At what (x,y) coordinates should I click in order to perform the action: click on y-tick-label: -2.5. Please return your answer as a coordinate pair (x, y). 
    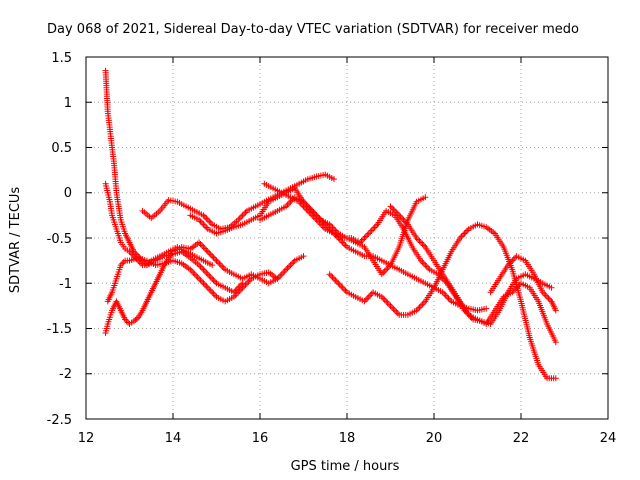
    Looking at the image, I should click on (59, 420).